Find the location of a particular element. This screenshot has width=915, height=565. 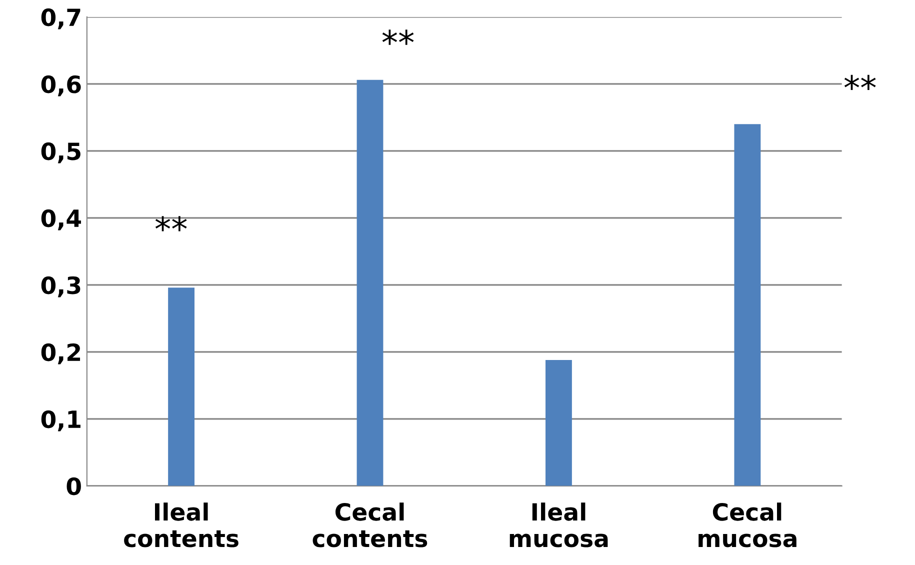

x-tick-label: Cecal contents is located at coordinates (370, 525).